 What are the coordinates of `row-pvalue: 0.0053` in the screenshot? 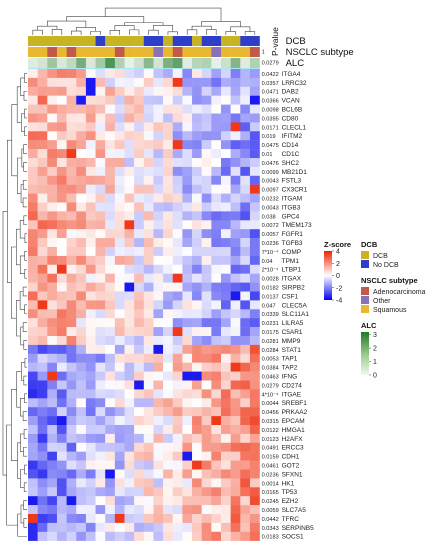 It's located at (270, 360).